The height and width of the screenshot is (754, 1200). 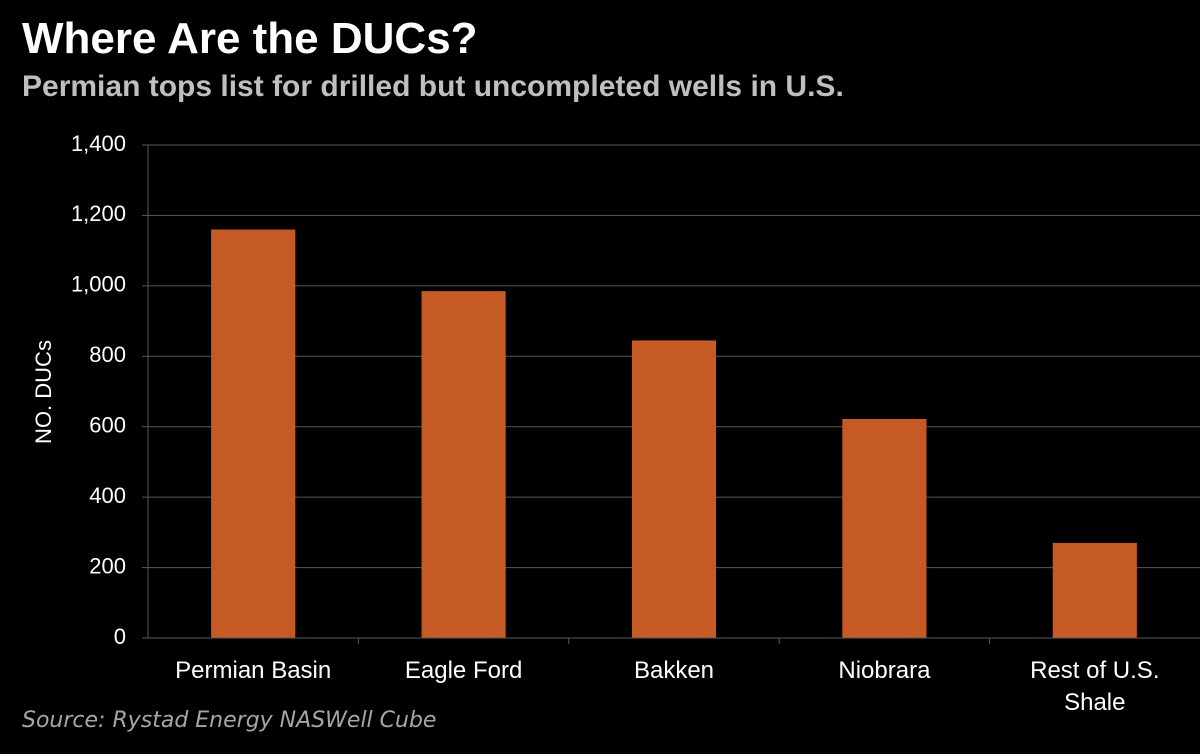 What do you see at coordinates (463, 670) in the screenshot?
I see `x-tick-label: Eagle Ford` at bounding box center [463, 670].